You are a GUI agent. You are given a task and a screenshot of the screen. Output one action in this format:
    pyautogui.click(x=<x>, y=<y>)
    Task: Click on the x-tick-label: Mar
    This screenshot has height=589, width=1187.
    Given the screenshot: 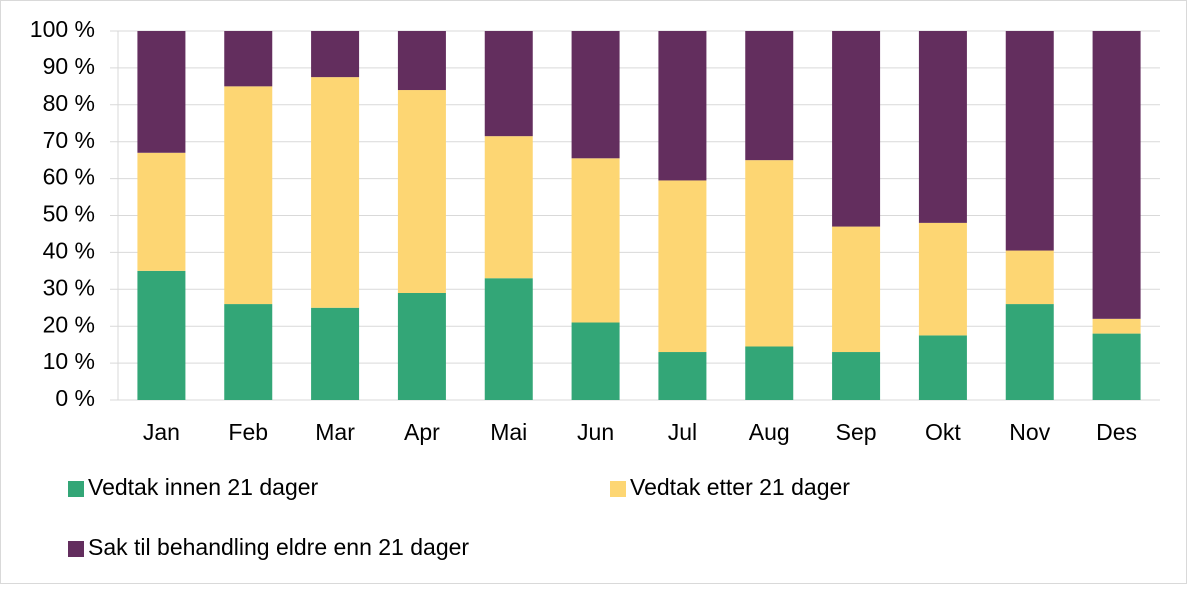 What is the action you would take?
    pyautogui.click(x=335, y=432)
    